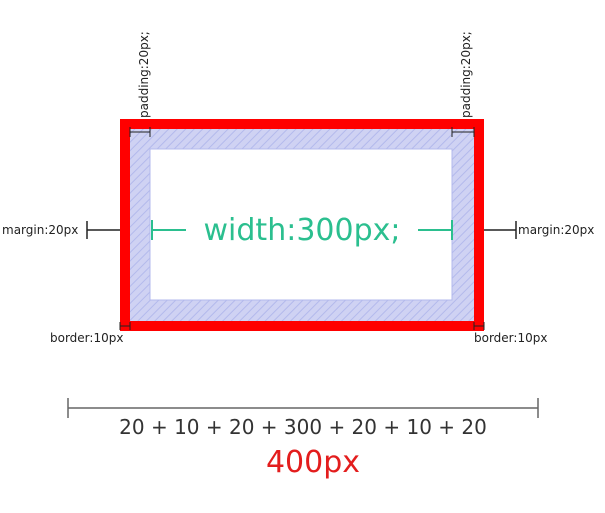 The height and width of the screenshot is (513, 605). I want to click on border-label-left: border:10px, so click(86, 338).